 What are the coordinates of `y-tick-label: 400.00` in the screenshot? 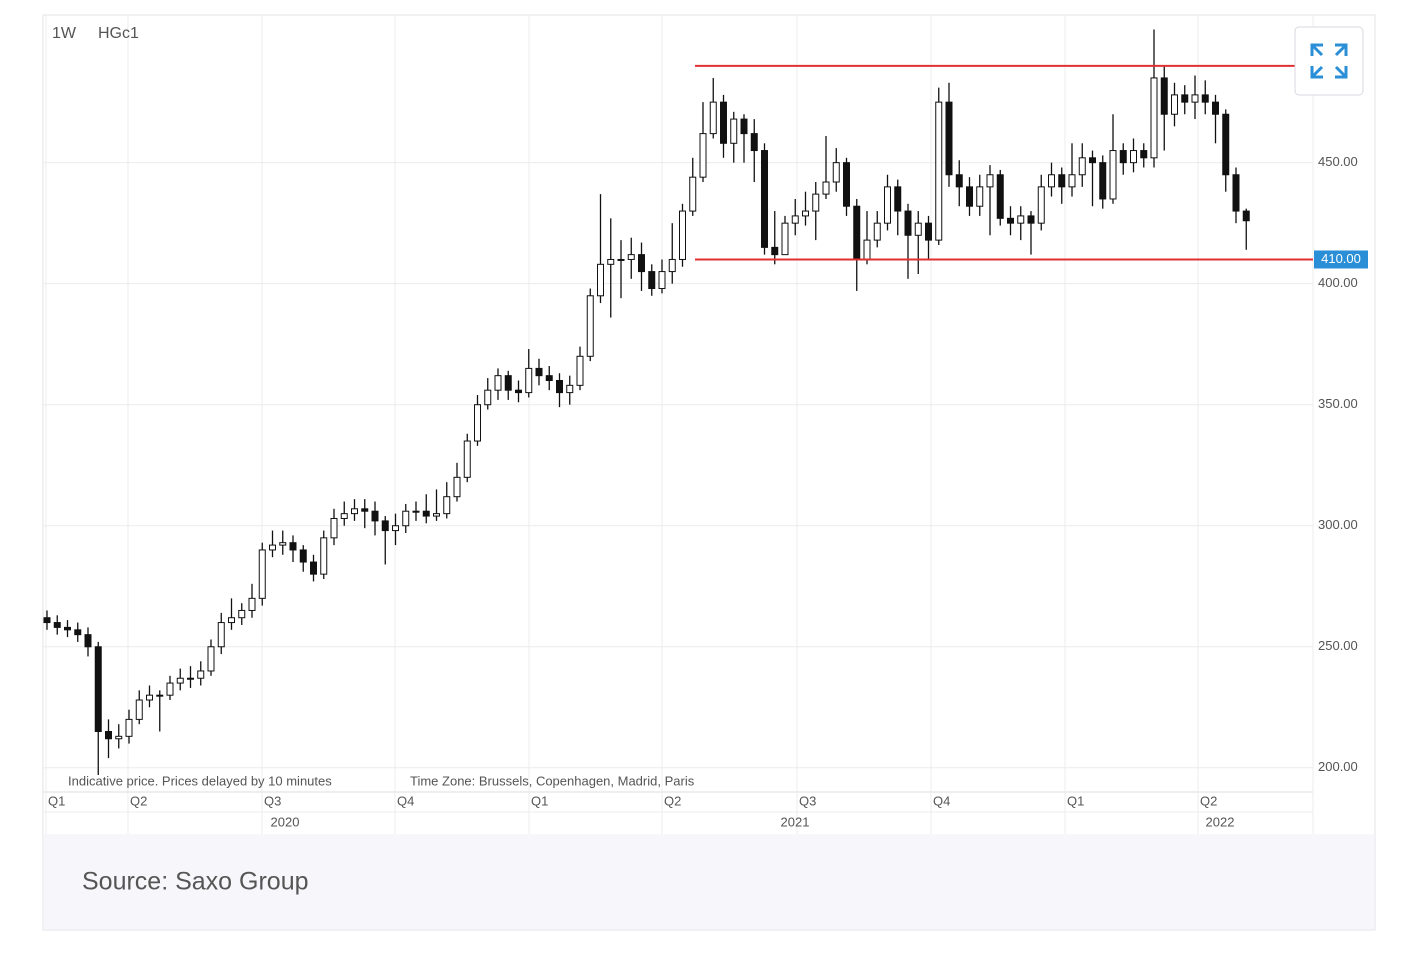 It's located at (1338, 282).